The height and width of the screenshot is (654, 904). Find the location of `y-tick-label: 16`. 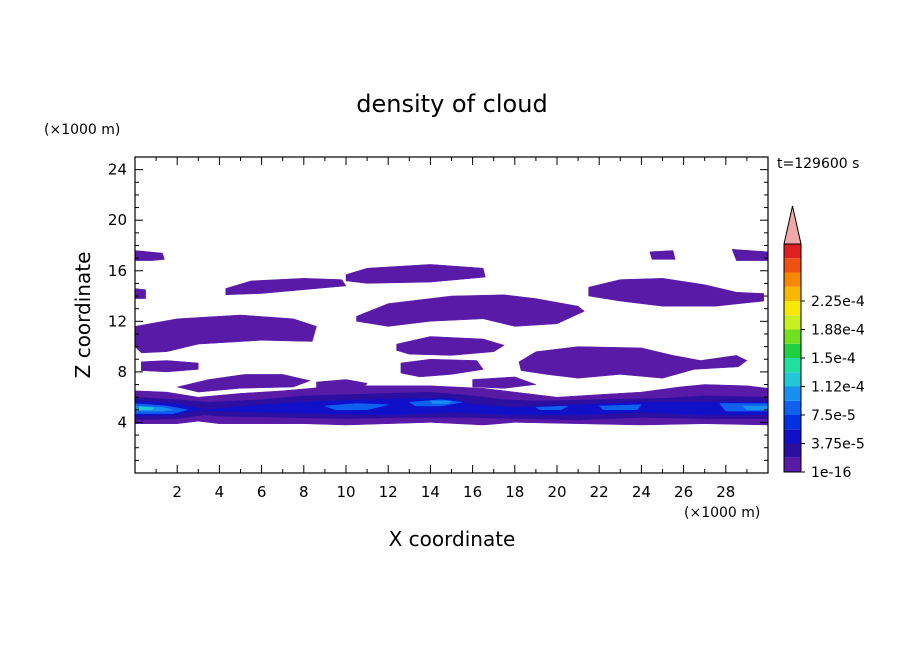

y-tick-label: 16 is located at coordinates (117, 271).